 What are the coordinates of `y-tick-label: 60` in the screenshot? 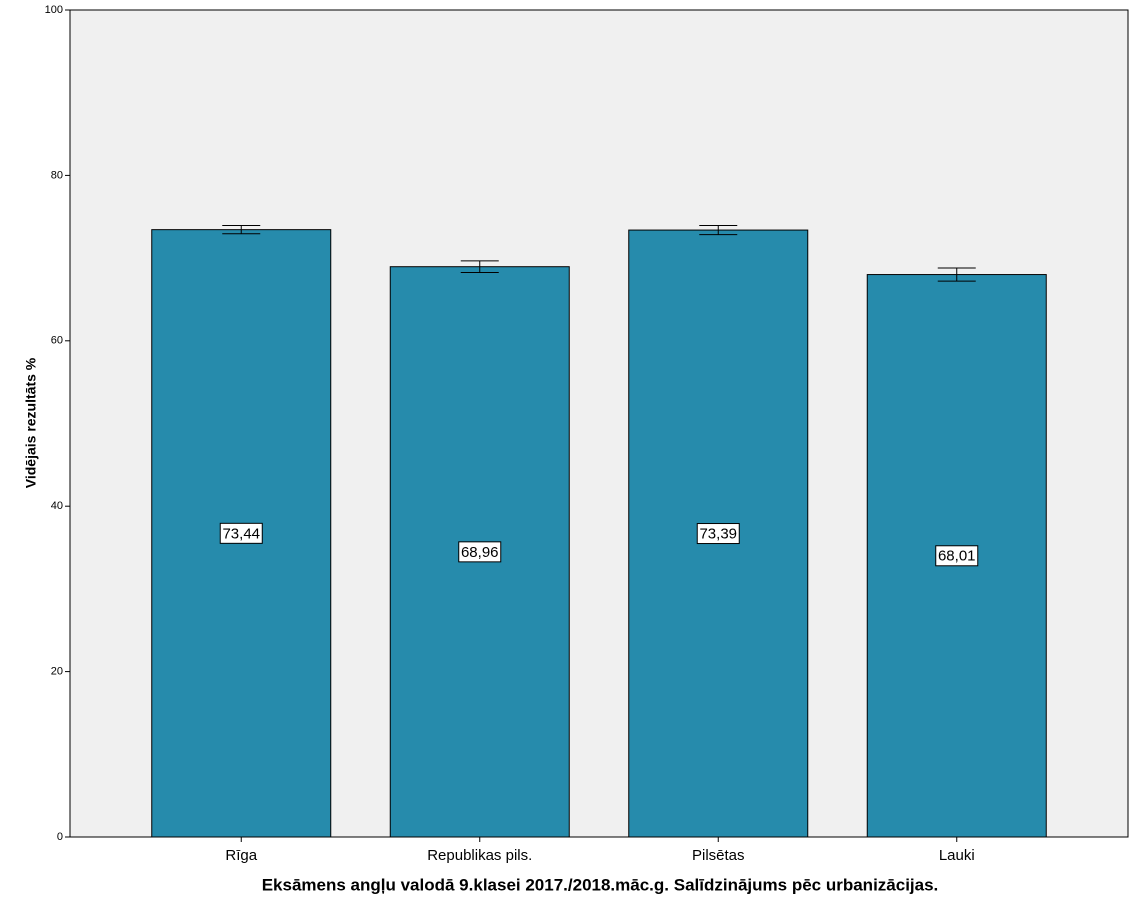 It's located at (57, 341).